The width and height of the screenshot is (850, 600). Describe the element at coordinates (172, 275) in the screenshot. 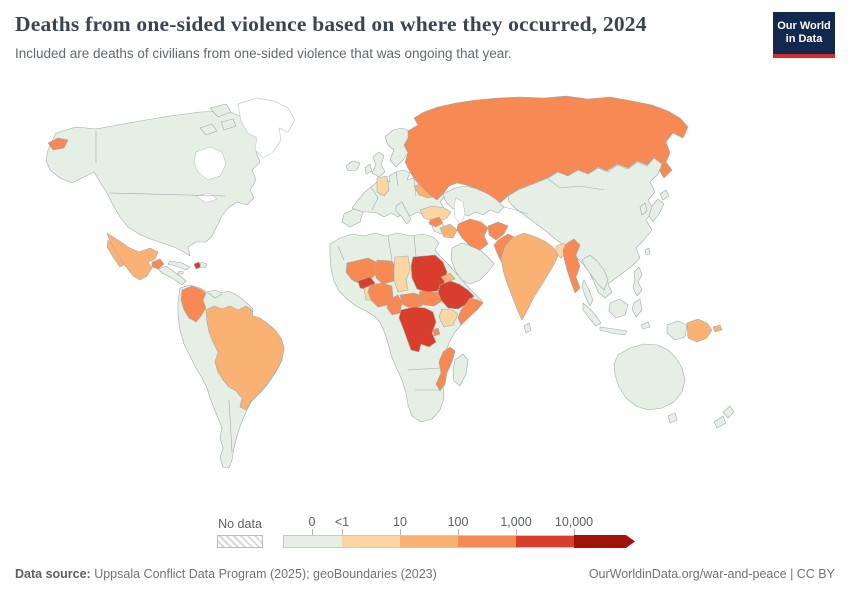

I see `central-america` at that location.